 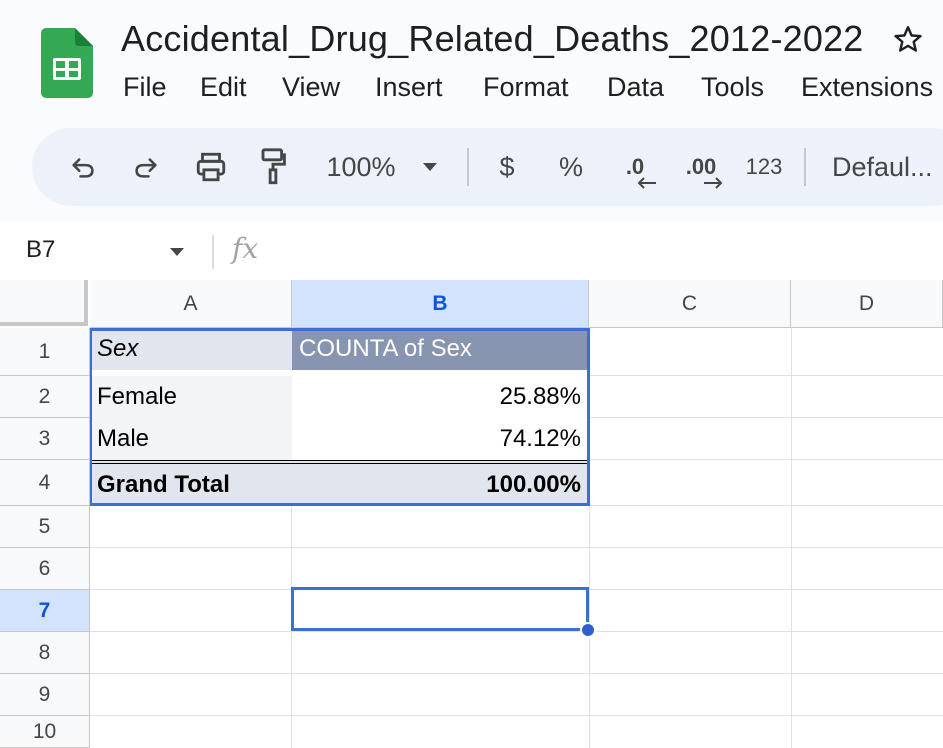 I want to click on menu-insert: Insert, so click(x=409, y=87).